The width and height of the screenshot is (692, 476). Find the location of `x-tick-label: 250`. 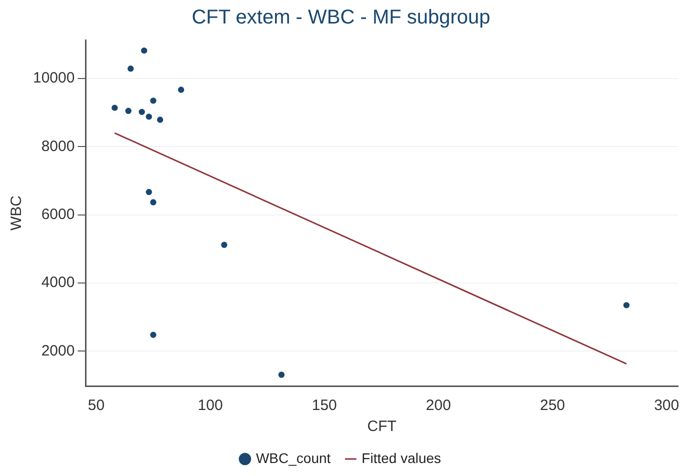

x-tick-label: 250 is located at coordinates (553, 405).